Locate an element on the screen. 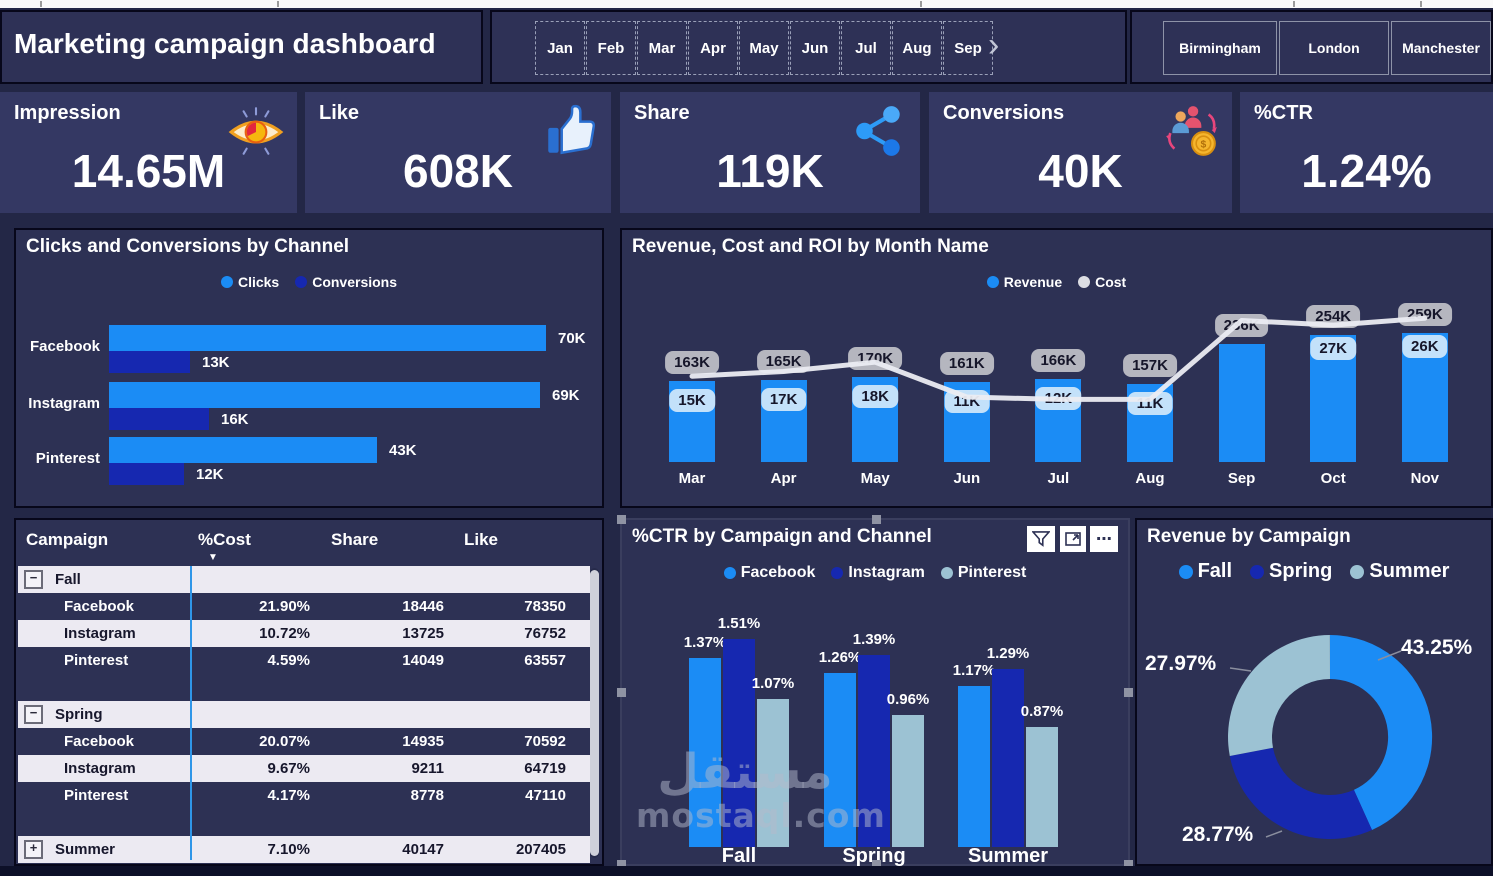  x-axis-label-jun: Jun is located at coordinates (967, 478).